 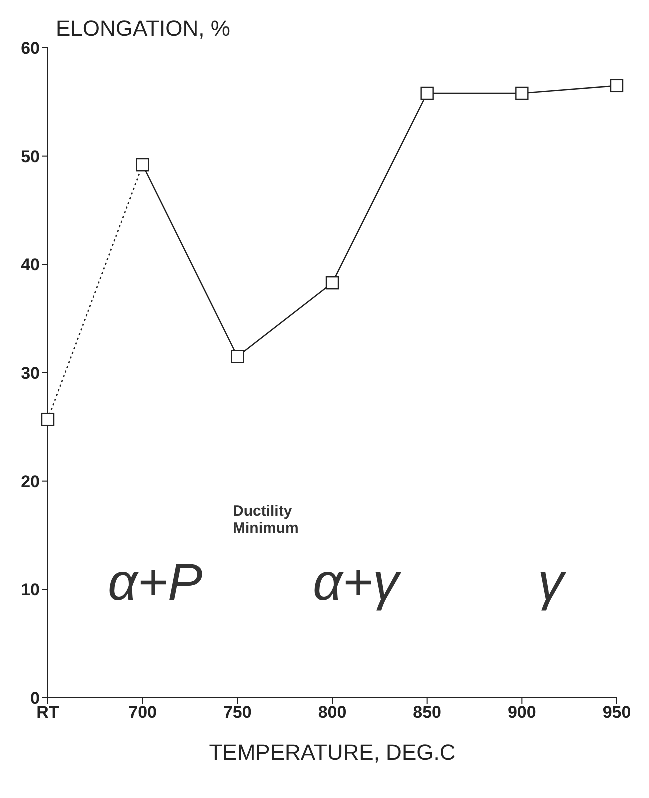 What do you see at coordinates (30, 482) in the screenshot?
I see `y-tick-label: 20` at bounding box center [30, 482].